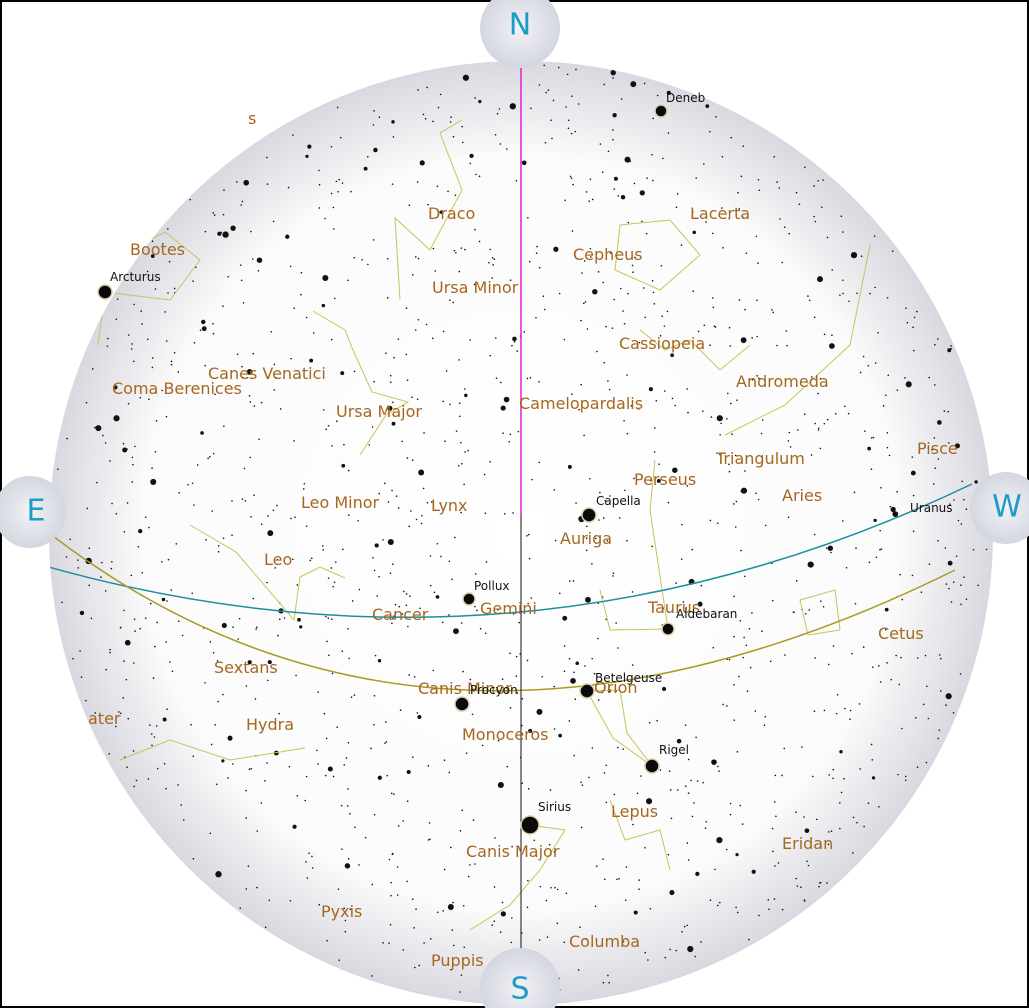 The height and width of the screenshot is (1008, 1029). What do you see at coordinates (270, 724) in the screenshot?
I see `constellation-label: Hydra` at bounding box center [270, 724].